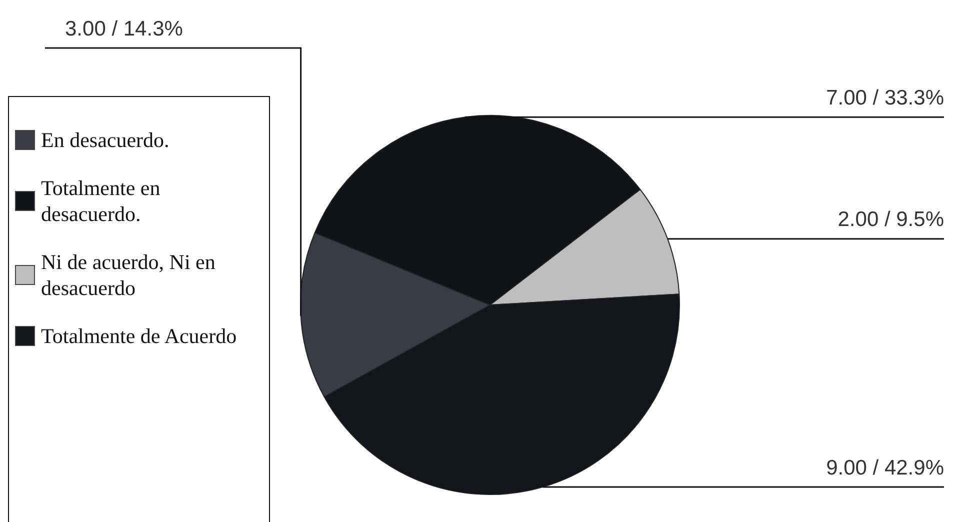  What do you see at coordinates (101, 201) in the screenshot?
I see `legend-label: Totalmente en desacuerdo.` at bounding box center [101, 201].